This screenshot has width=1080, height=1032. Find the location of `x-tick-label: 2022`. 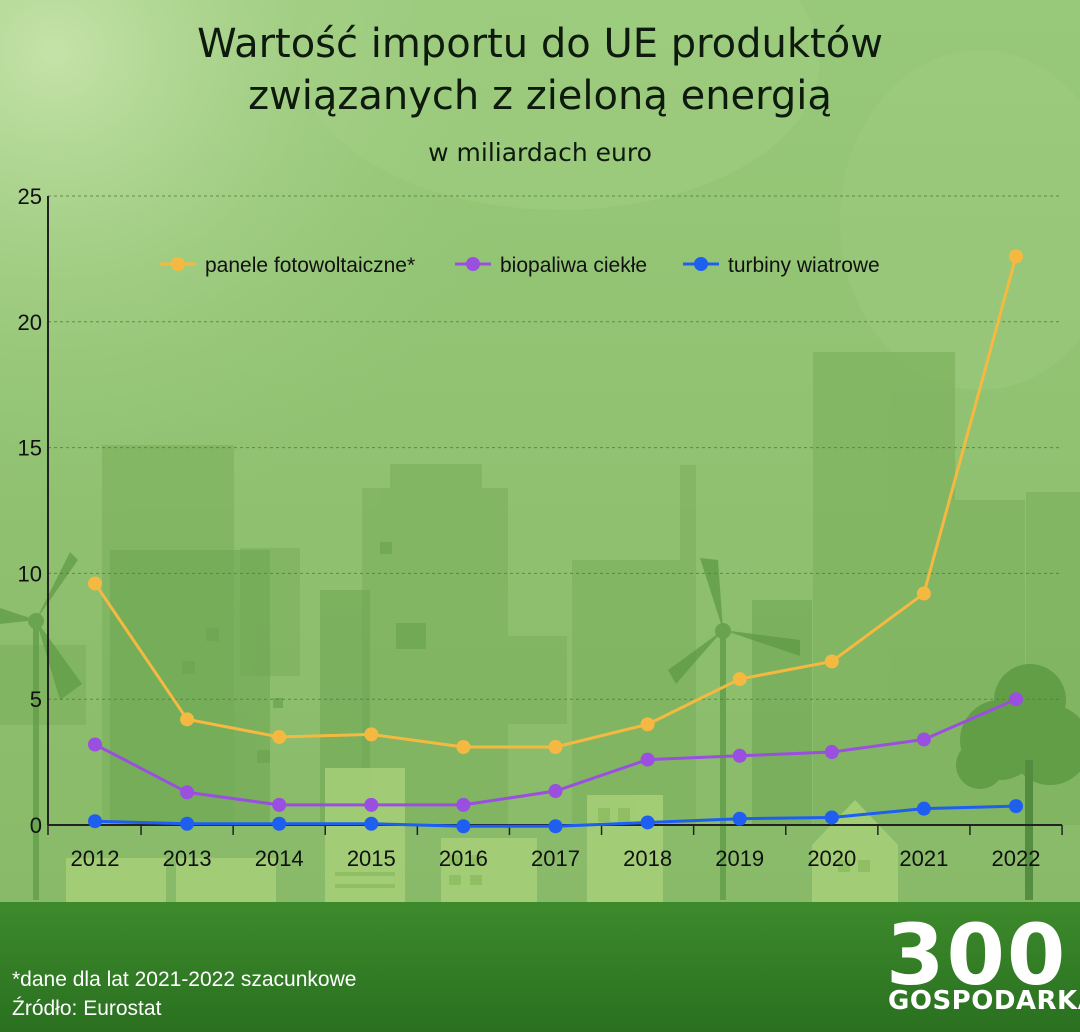

x-tick-label: 2022 is located at coordinates (1016, 858).